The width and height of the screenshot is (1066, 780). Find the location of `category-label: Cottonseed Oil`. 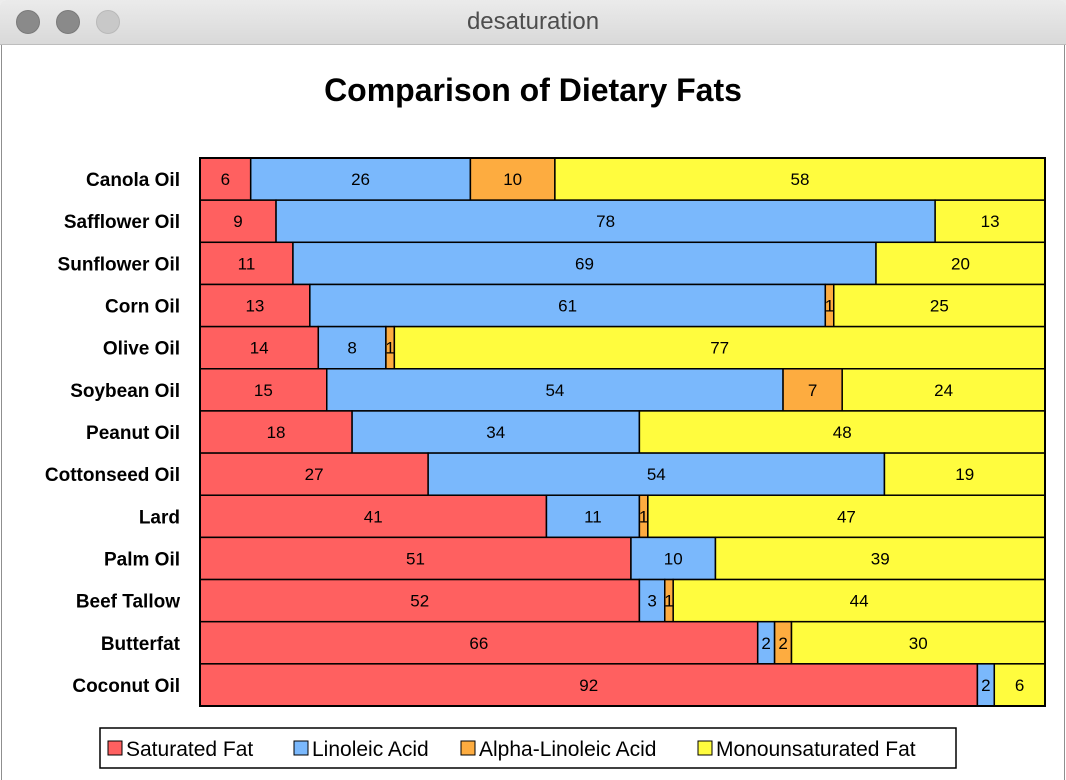

category-label: Cottonseed Oil is located at coordinates (112, 475).